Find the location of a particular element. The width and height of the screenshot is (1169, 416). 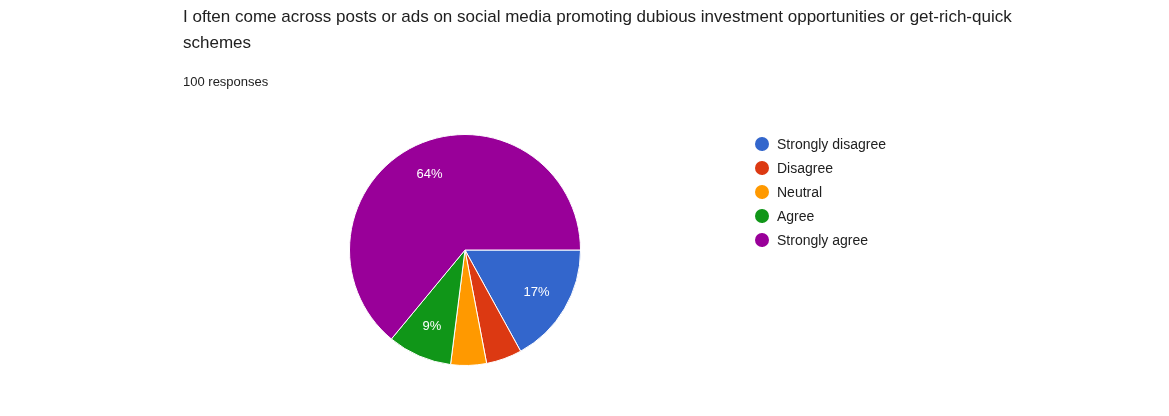

data-label: 17% is located at coordinates (537, 291).